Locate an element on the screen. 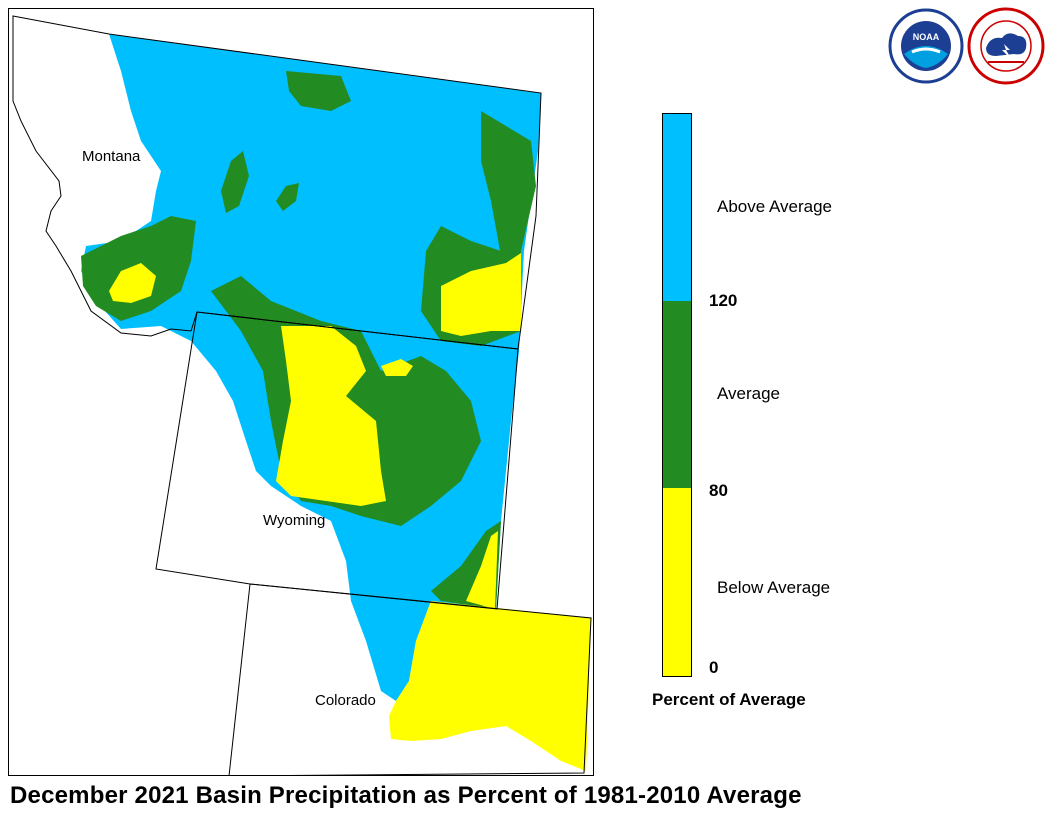 Image resolution: width=1054 pixels, height=817 pixels. below-average-region-west is located at coordinates (132, 283).